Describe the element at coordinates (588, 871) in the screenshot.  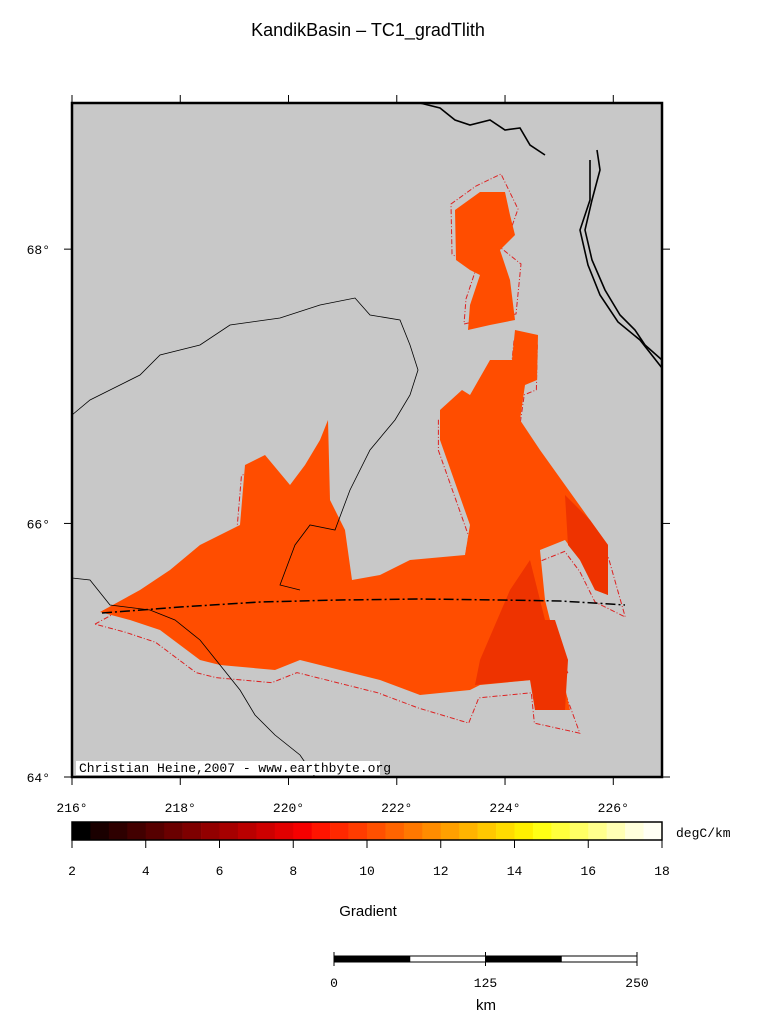
I see `colorbar-tick-label: 16` at that location.